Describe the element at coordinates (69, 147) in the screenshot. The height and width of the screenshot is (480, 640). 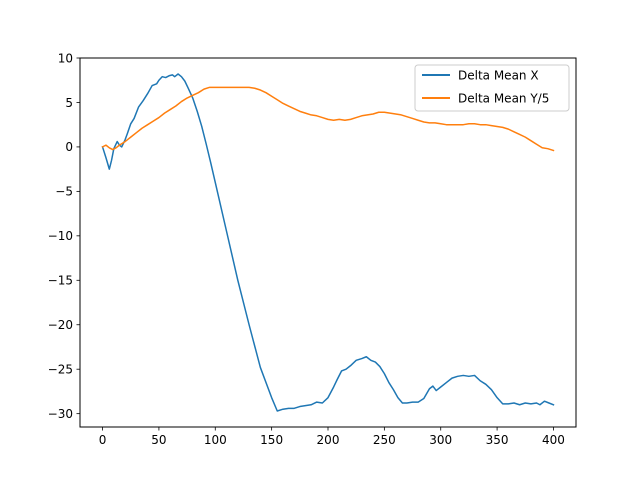
I see `y-tick-label: 0` at that location.